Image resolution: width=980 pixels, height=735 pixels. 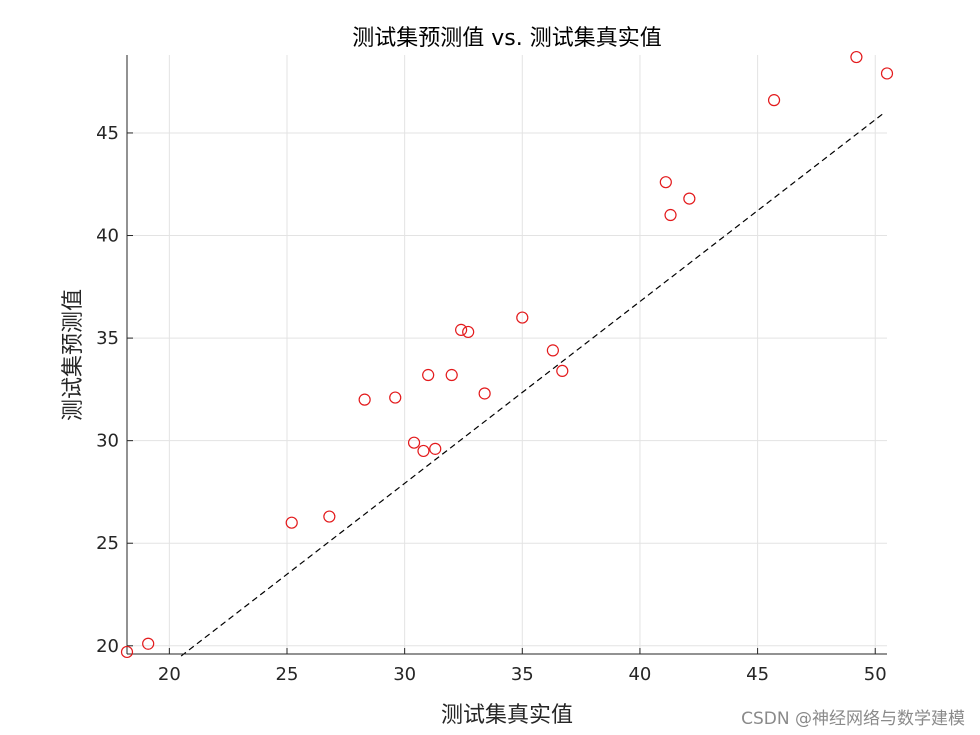 What do you see at coordinates (287, 674) in the screenshot?
I see `x-tick-label: 25` at bounding box center [287, 674].